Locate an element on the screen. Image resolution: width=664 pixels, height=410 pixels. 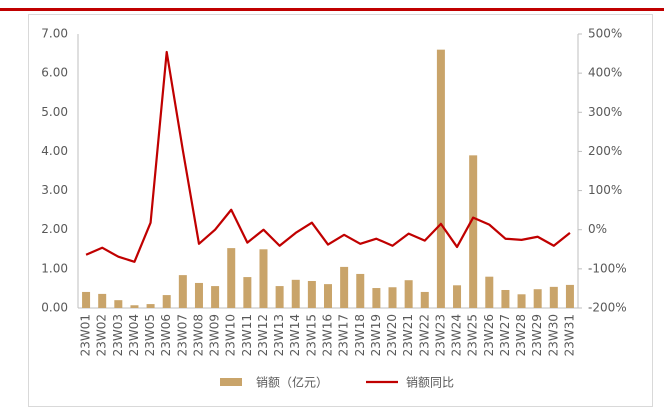
x-tick-label: 23W20 is located at coordinates (392, 335).